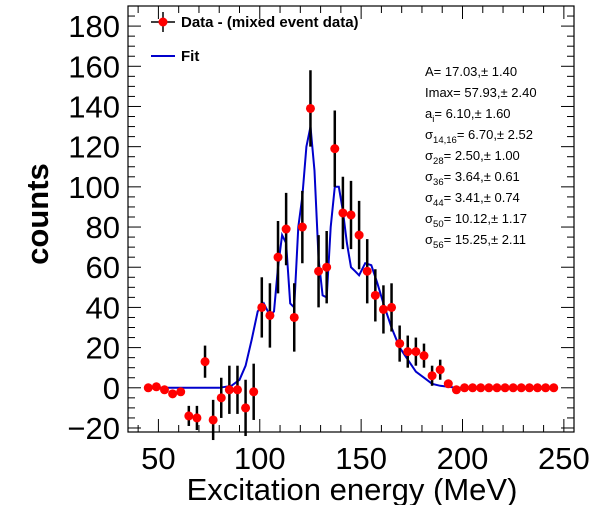  What do you see at coordinates (485, 218) in the screenshot?
I see `fit-parameter-value: = 10.12,± 1.17` at bounding box center [485, 218].